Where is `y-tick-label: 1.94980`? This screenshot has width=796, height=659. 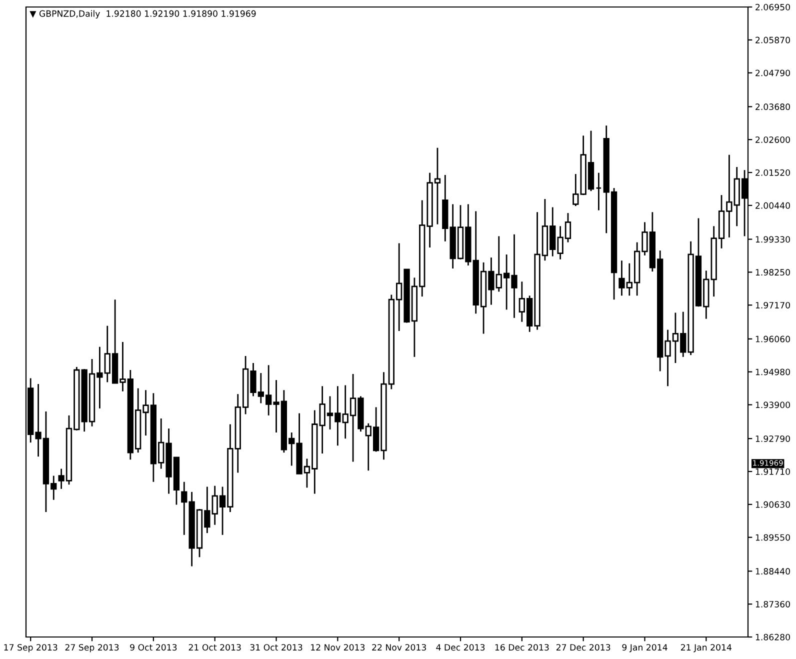 y-tick-label: 1.94980 is located at coordinates (773, 372).